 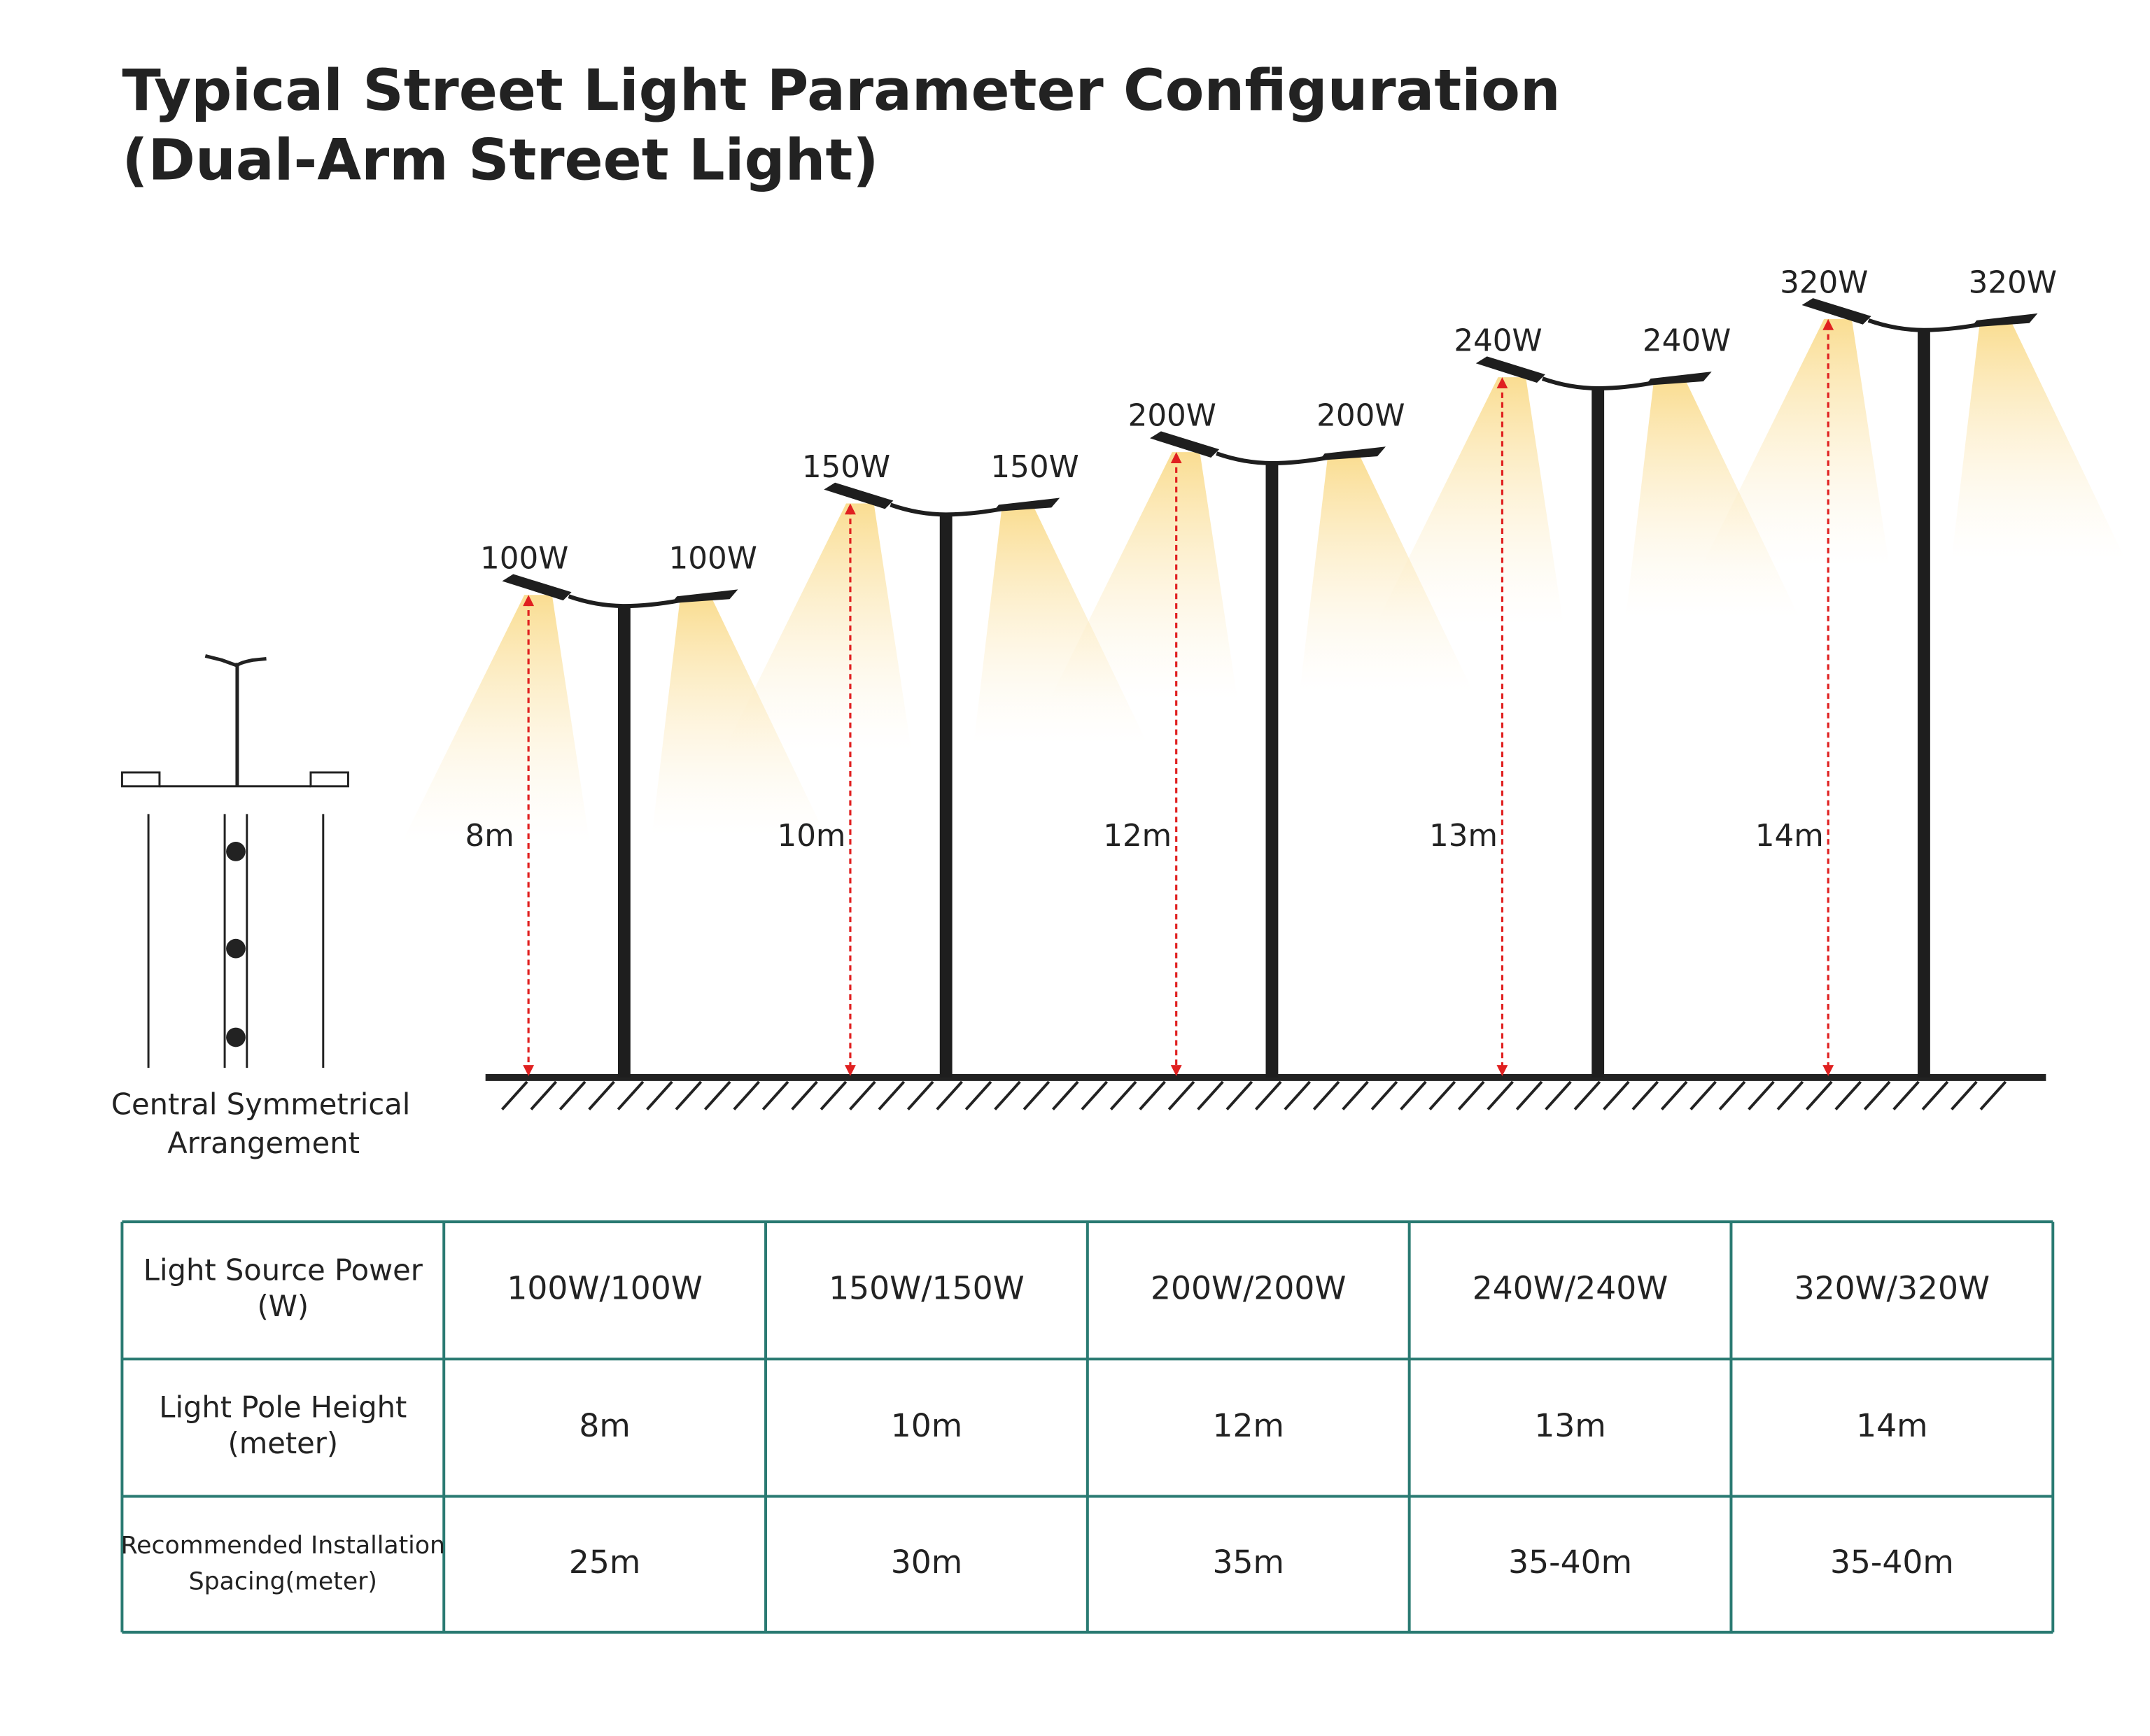 What do you see at coordinates (1570, 1425) in the screenshot?
I see `table-cell: 13m` at bounding box center [1570, 1425].